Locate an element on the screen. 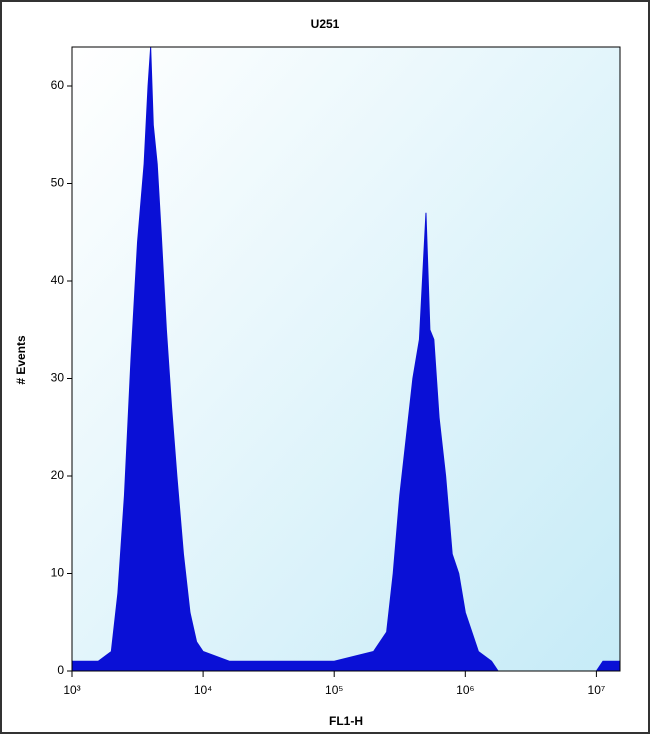  x-tick-label: 10⁶ is located at coordinates (465, 690).